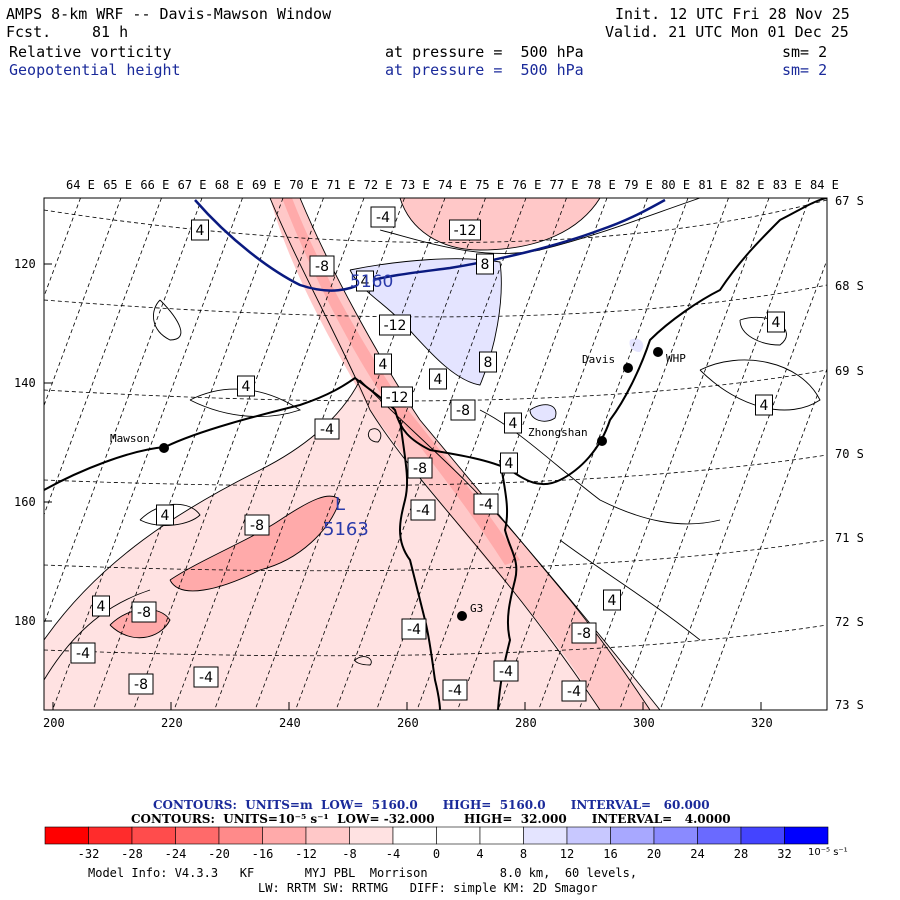  Describe the element at coordinates (130, 438) in the screenshot. I see `station-name: Mawson` at that location.